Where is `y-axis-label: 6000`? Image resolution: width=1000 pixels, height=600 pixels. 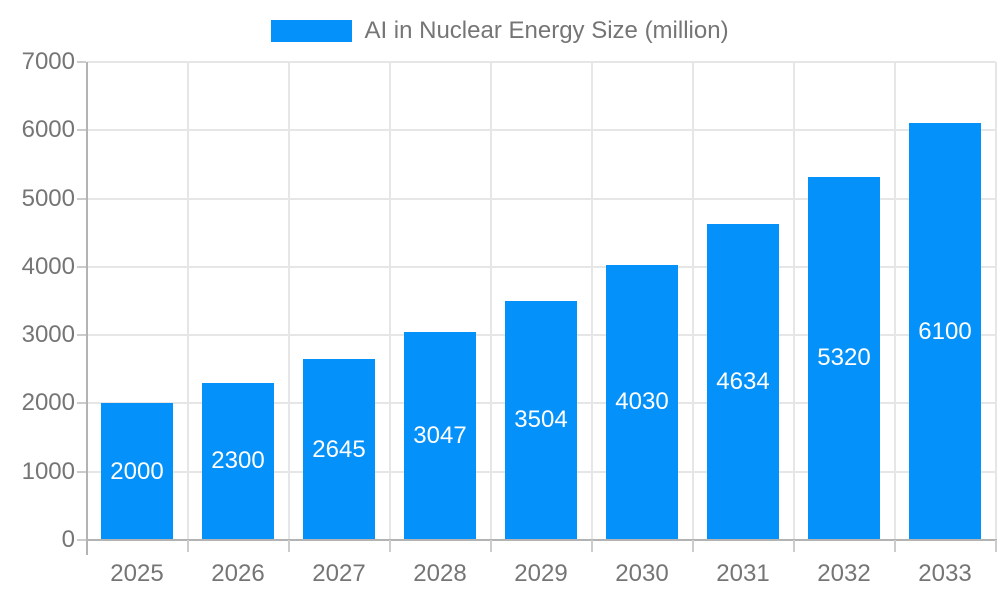 y-axis-label: 6000 is located at coordinates (48, 130).